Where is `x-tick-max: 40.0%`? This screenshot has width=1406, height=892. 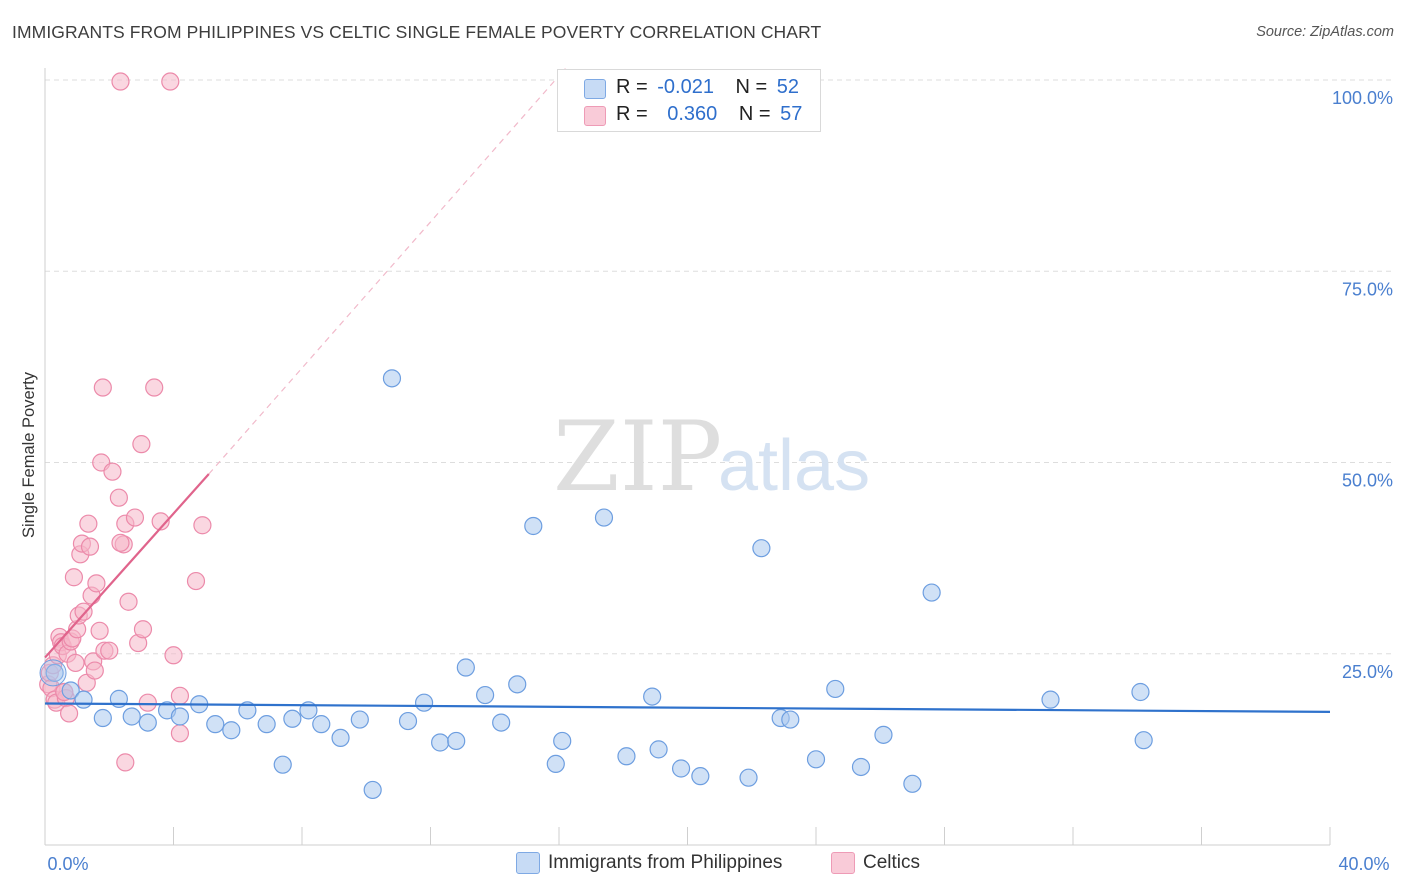 x-tick-max: 40.0% is located at coordinates (1363, 864).